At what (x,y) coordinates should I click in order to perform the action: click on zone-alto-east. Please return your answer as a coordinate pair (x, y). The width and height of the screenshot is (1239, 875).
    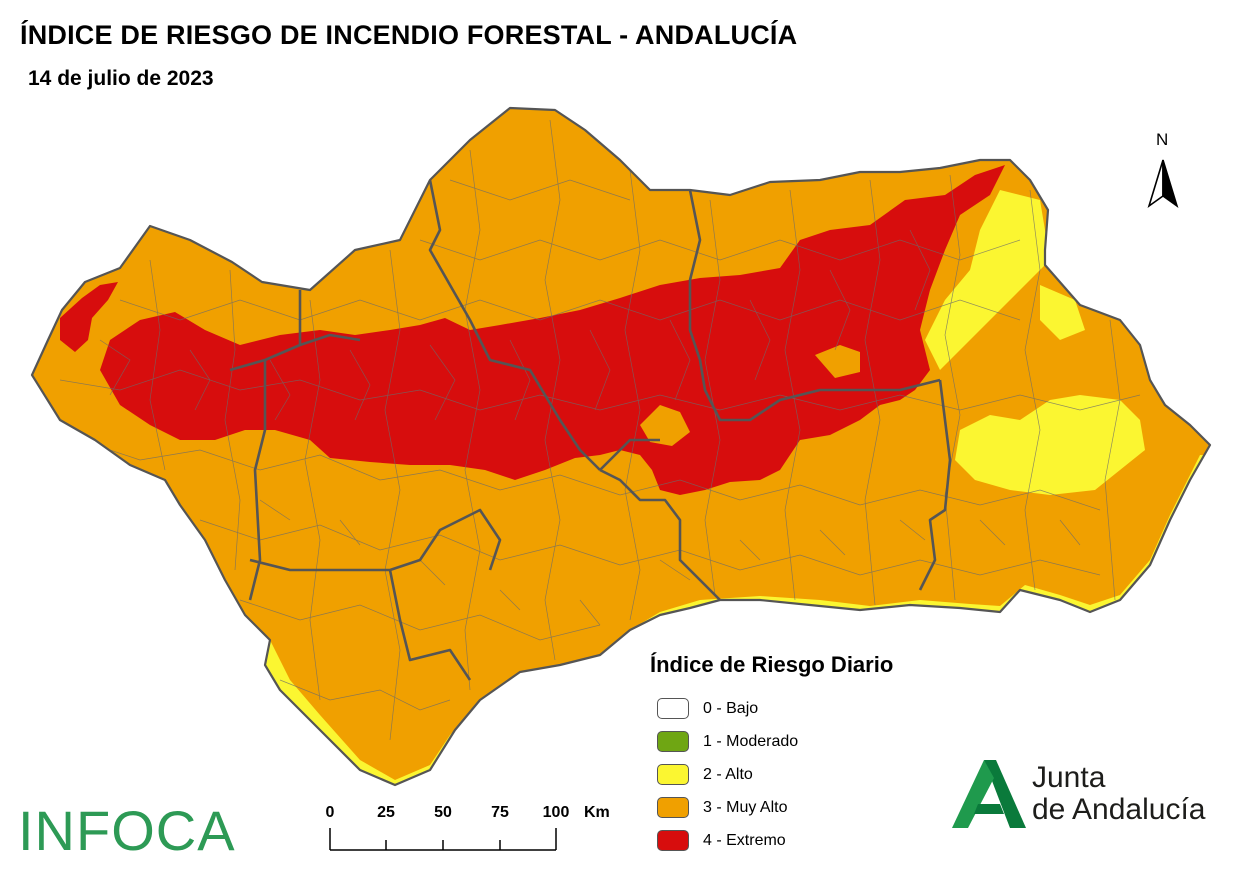
    Looking at the image, I should click on (987, 280).